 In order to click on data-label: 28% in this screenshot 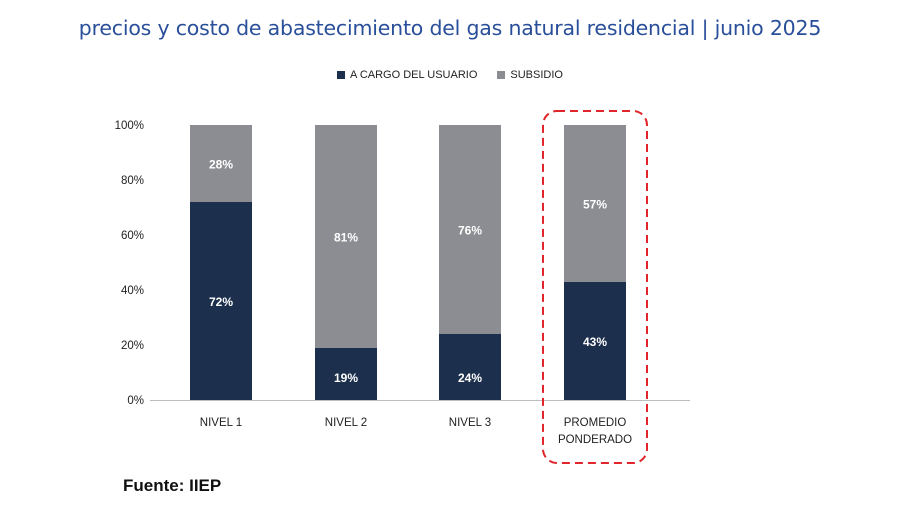, I will do `click(221, 165)`.